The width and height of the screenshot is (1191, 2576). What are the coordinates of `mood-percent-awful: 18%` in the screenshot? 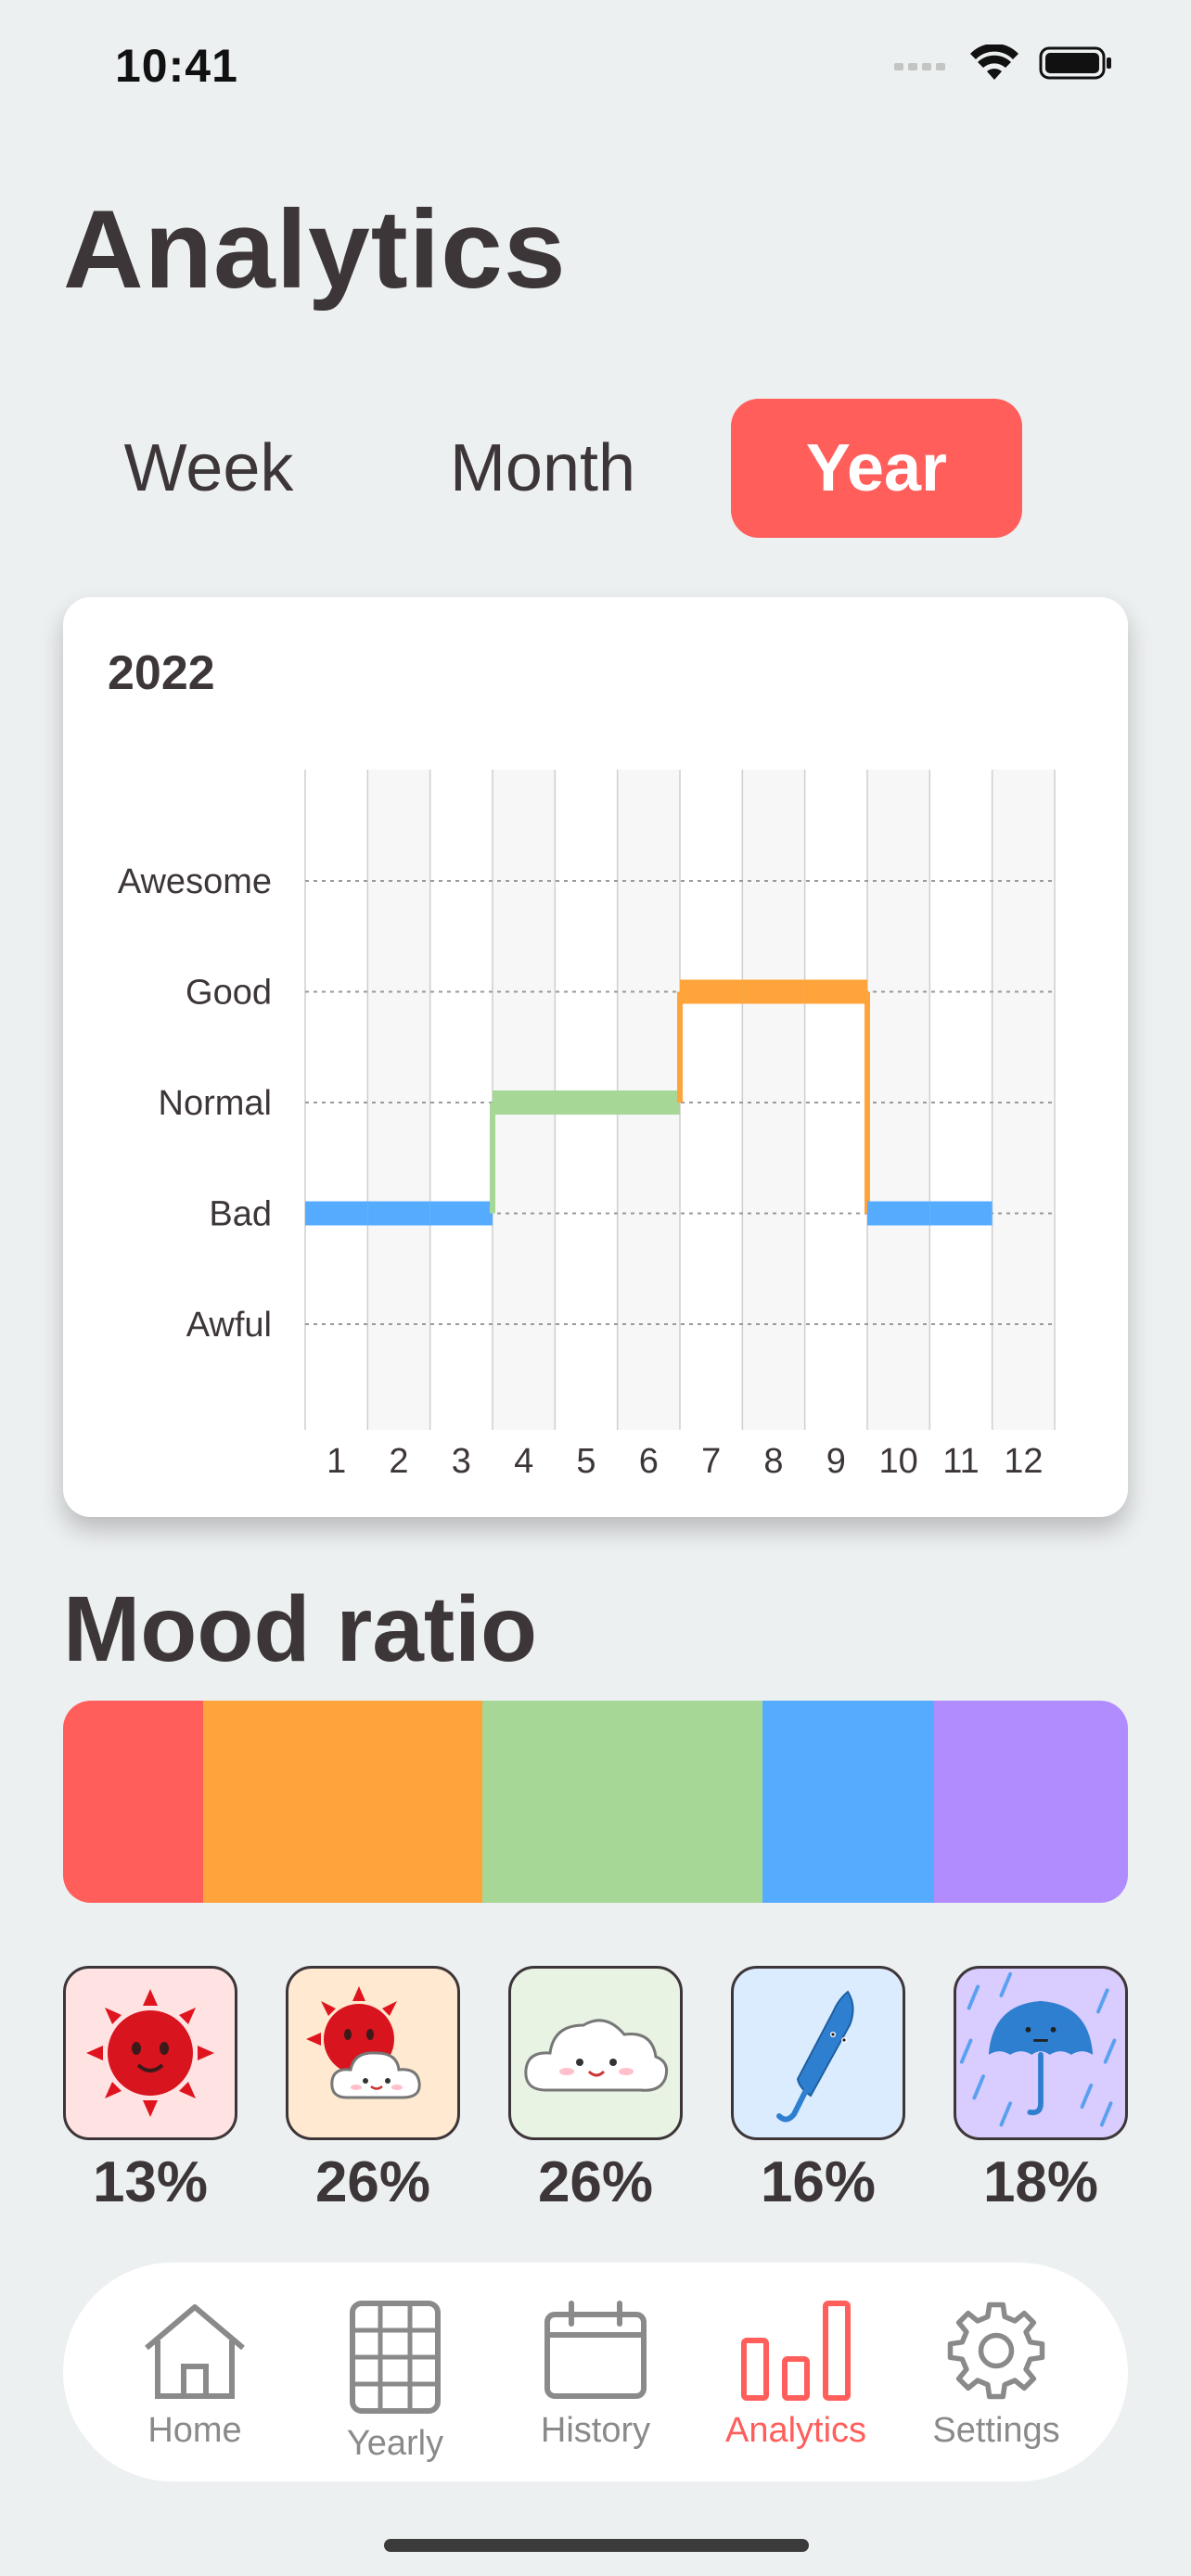 It's located at (1040, 2182).